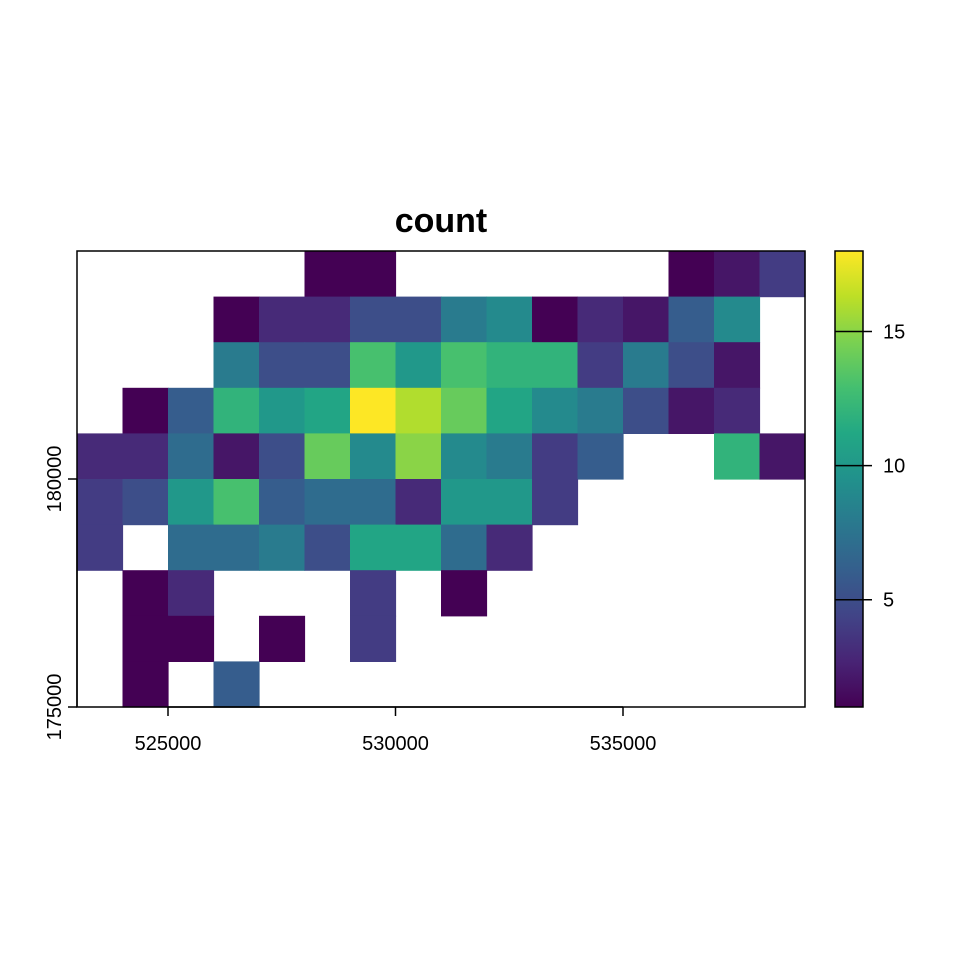 Image resolution: width=960 pixels, height=960 pixels. I want to click on colorbar, so click(849, 479).